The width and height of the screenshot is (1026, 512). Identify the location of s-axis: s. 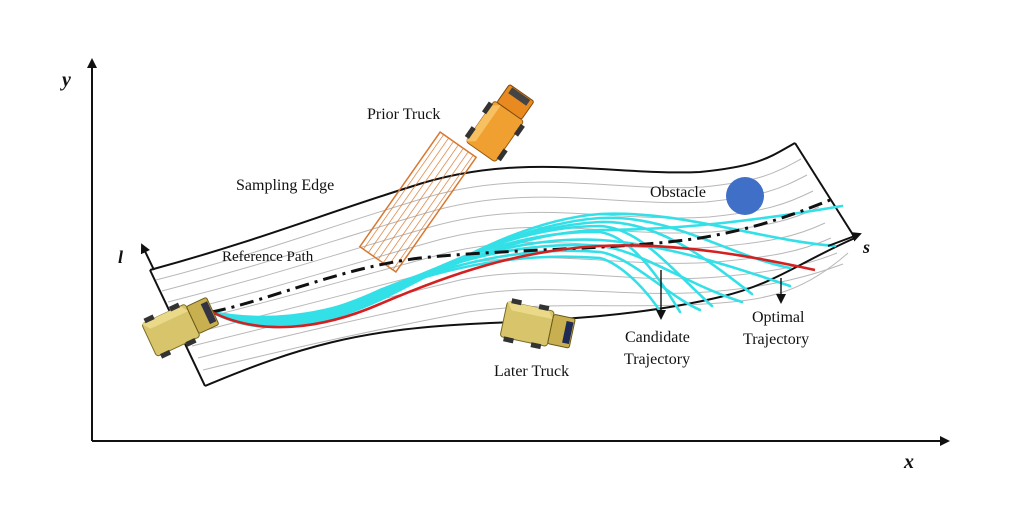
(848, 244).